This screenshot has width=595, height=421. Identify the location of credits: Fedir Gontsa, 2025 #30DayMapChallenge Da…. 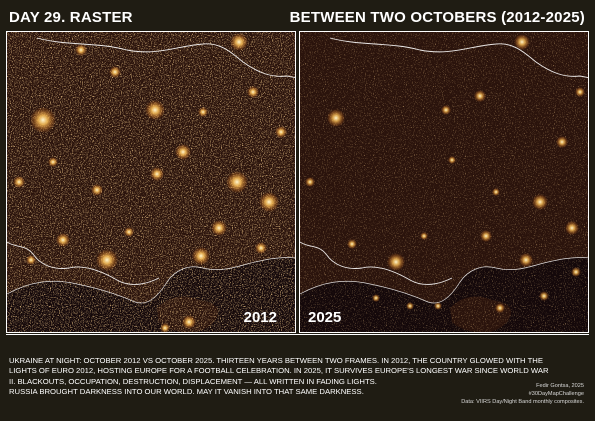
(522, 394).